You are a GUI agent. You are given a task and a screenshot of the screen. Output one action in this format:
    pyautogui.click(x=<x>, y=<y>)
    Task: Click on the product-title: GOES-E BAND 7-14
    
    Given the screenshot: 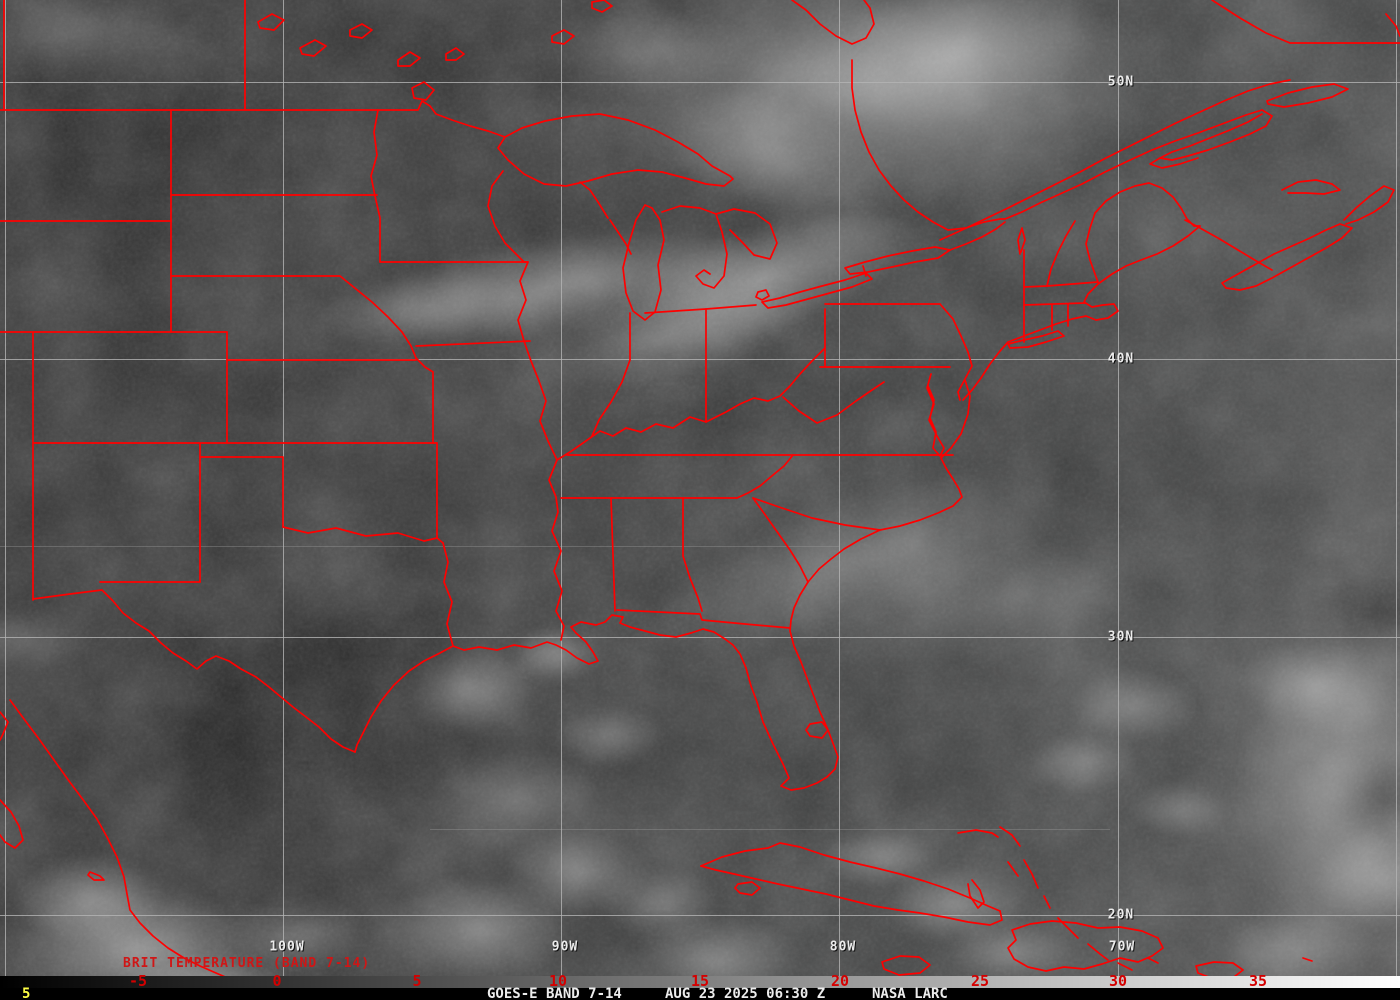 What is the action you would take?
    pyautogui.click(x=554, y=993)
    